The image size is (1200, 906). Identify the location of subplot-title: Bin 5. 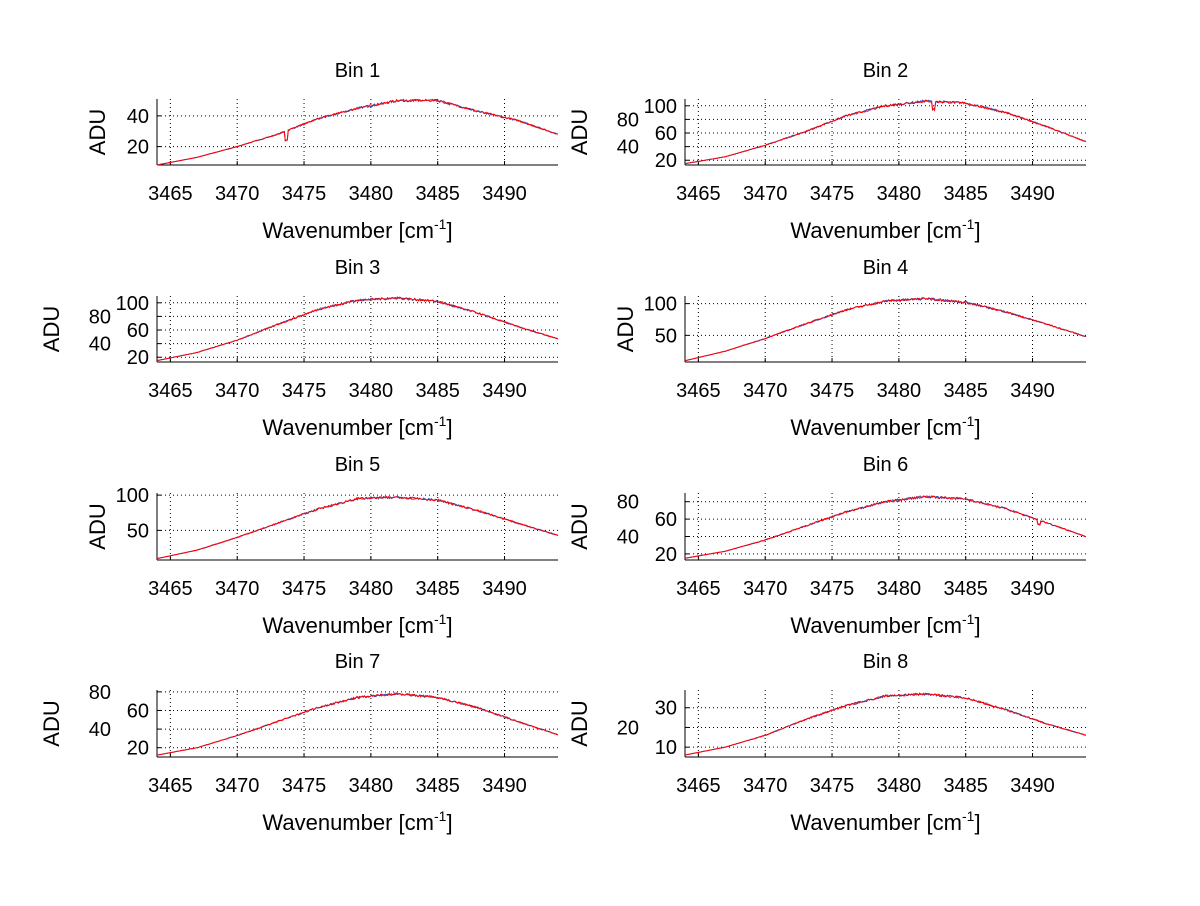
(358, 465).